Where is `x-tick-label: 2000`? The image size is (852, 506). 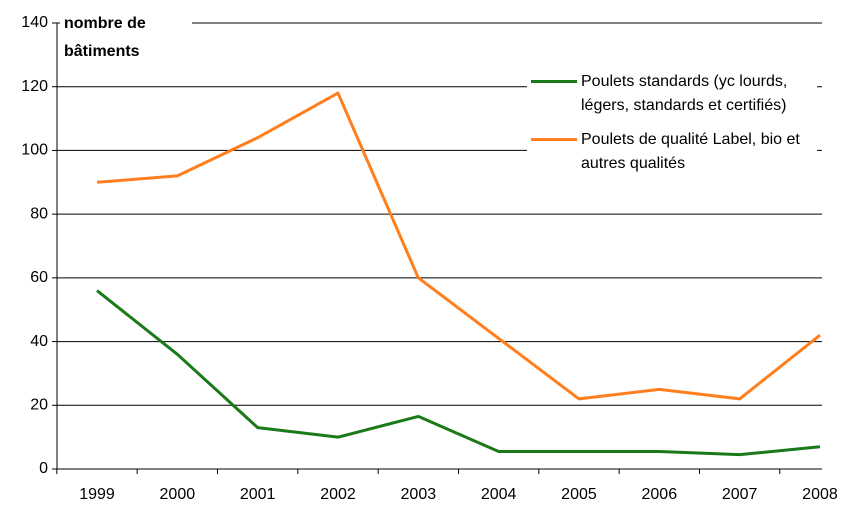 x-tick-label: 2000 is located at coordinates (178, 494).